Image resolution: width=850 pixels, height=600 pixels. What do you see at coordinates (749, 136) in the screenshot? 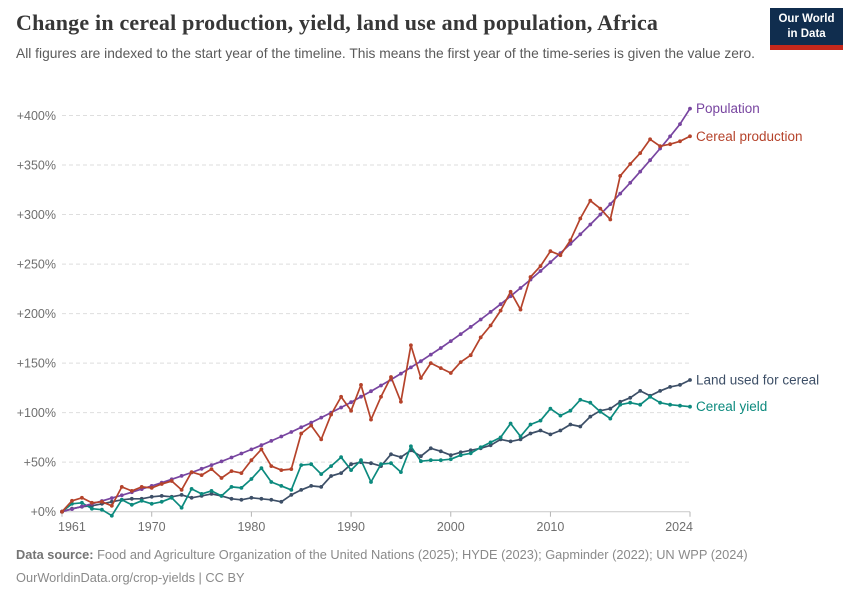
I see `legend-label-cereal-production: Cereal production` at bounding box center [749, 136].